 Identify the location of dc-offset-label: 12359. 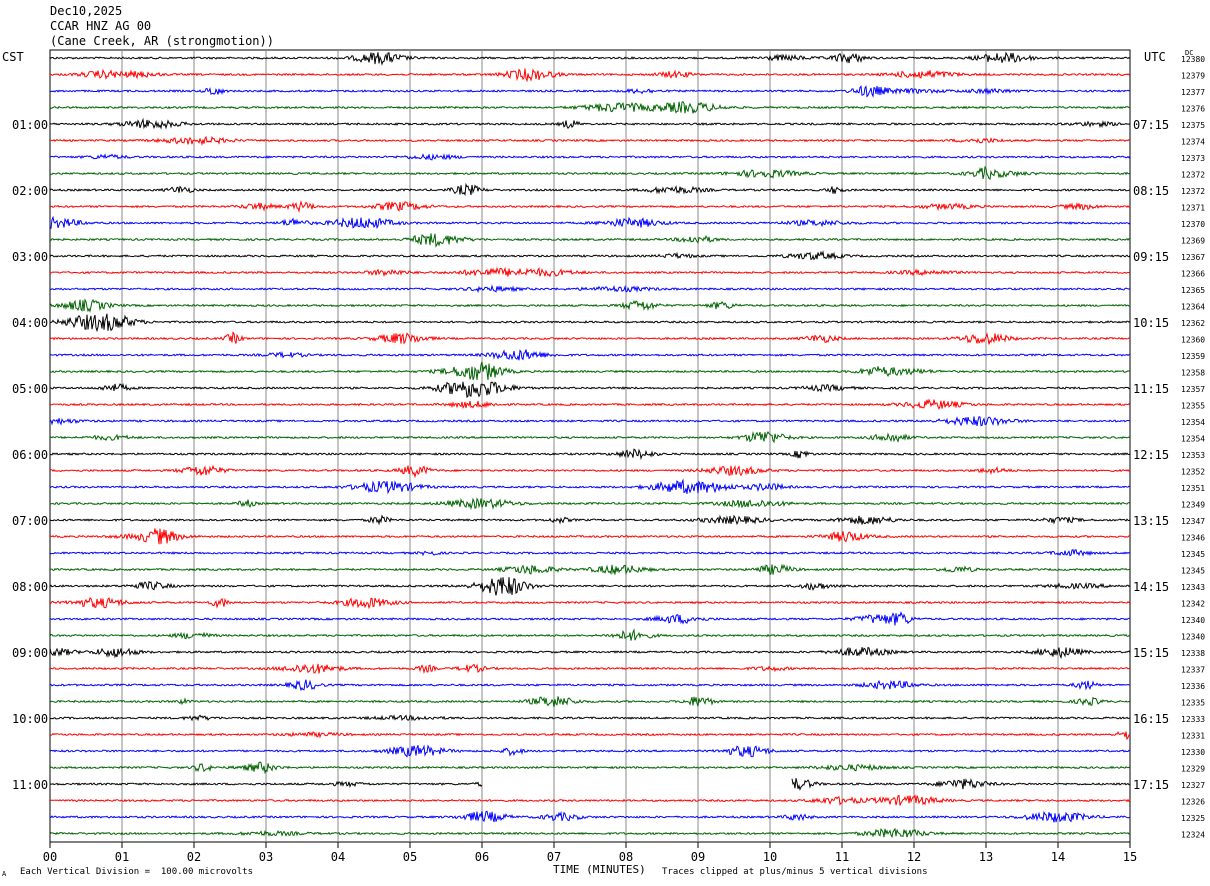
(1193, 356).